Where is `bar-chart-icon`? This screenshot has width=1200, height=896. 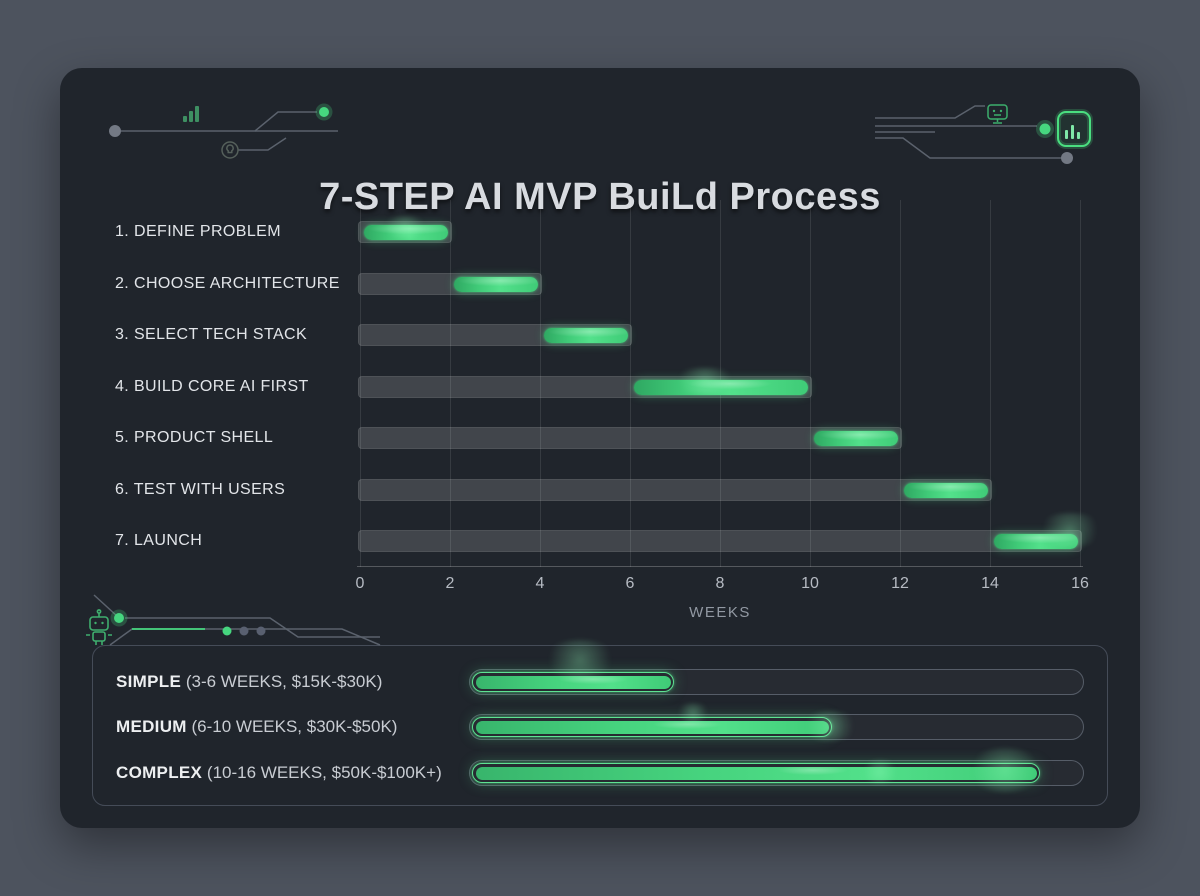 bar-chart-icon is located at coordinates (191, 114).